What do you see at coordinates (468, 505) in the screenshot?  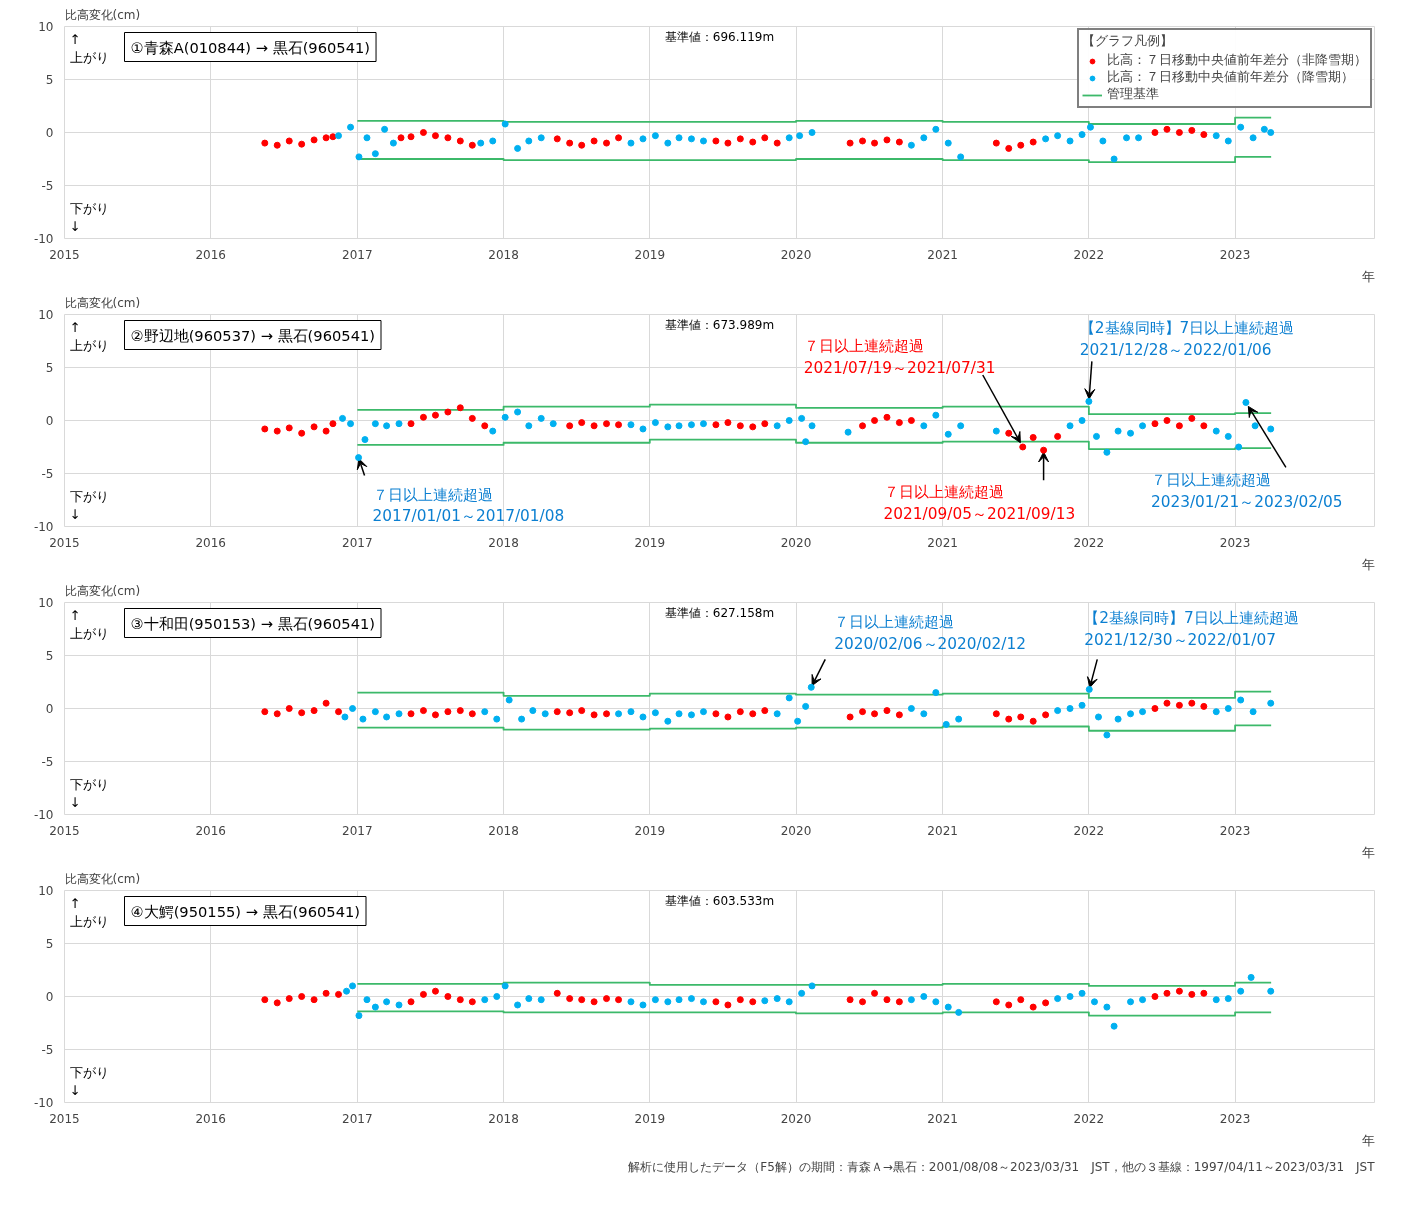 I see `annotation: ７日以上連続超過 2017/01/01～2017/01/08` at bounding box center [468, 505].